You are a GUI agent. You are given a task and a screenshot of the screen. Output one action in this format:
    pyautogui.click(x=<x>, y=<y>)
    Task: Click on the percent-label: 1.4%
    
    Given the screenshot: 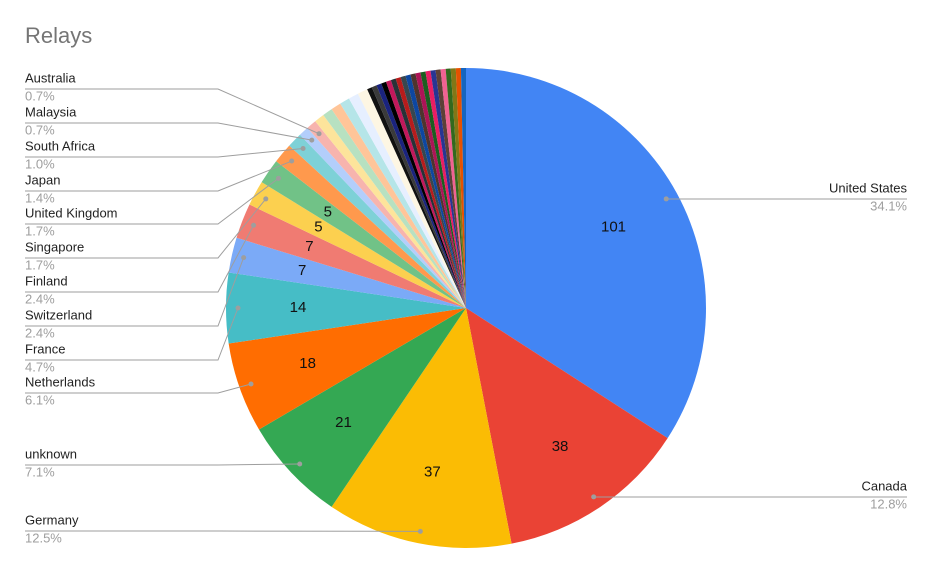 What is the action you would take?
    pyautogui.click(x=40, y=197)
    